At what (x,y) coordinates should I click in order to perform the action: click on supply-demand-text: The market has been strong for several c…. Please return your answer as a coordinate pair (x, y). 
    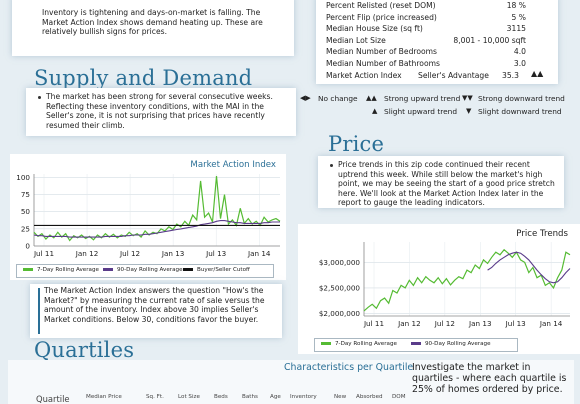
    Looking at the image, I should click on (159, 111).